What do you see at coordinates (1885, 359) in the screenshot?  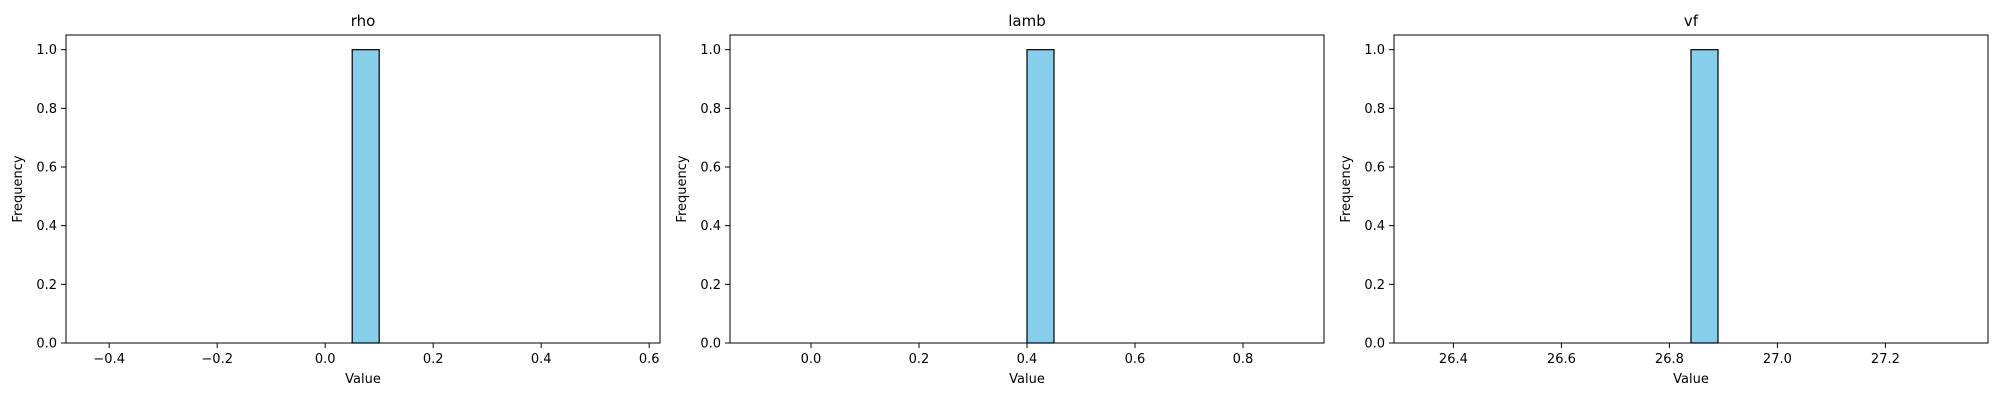 I see `x-tick-label: 27.2` at bounding box center [1885, 359].